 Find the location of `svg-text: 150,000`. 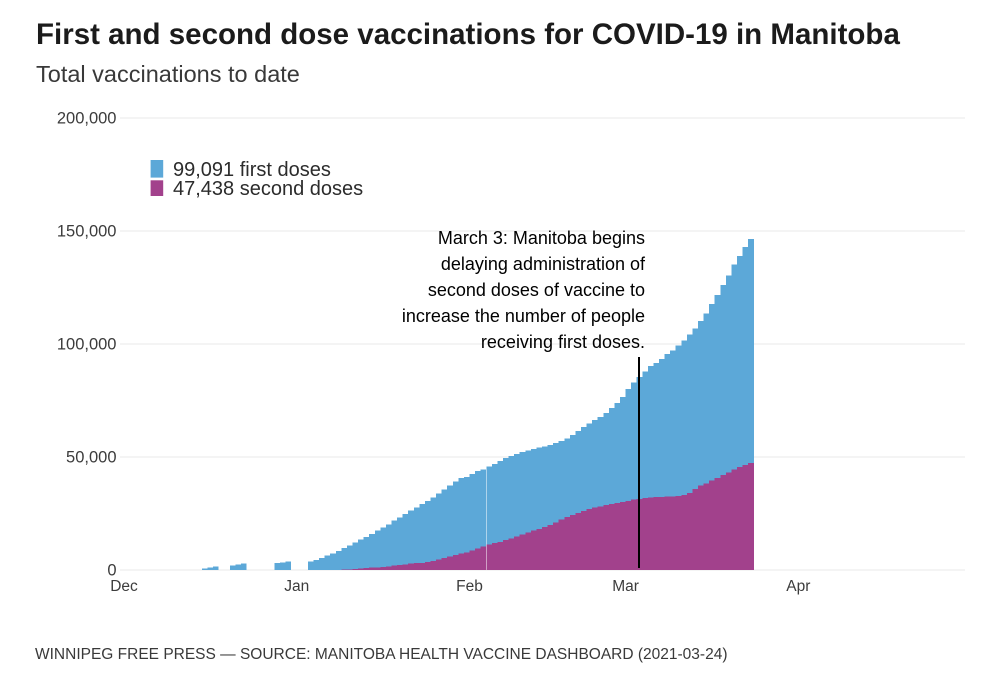

svg-text: 150,000 is located at coordinates (87, 232).